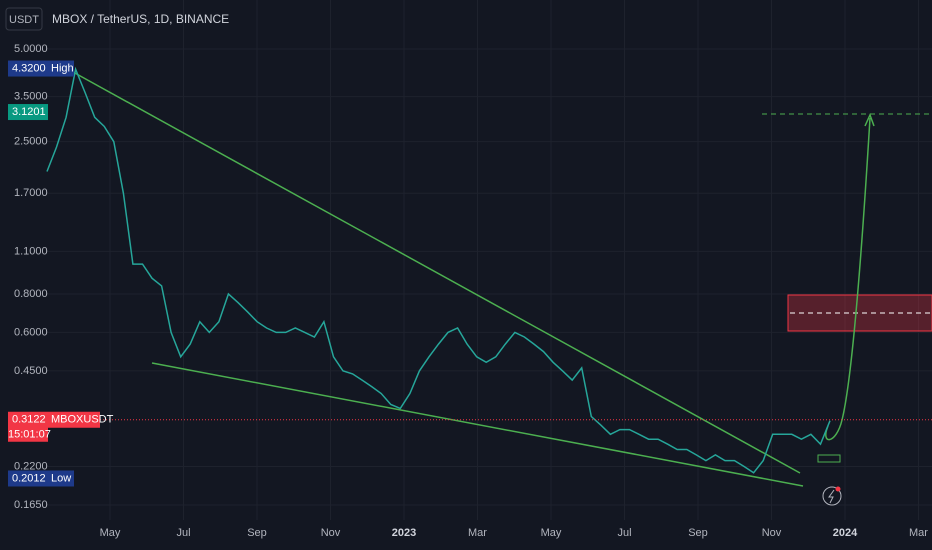 The height and width of the screenshot is (550, 932). I want to click on y-tick-label: 5.0000, so click(31, 49).